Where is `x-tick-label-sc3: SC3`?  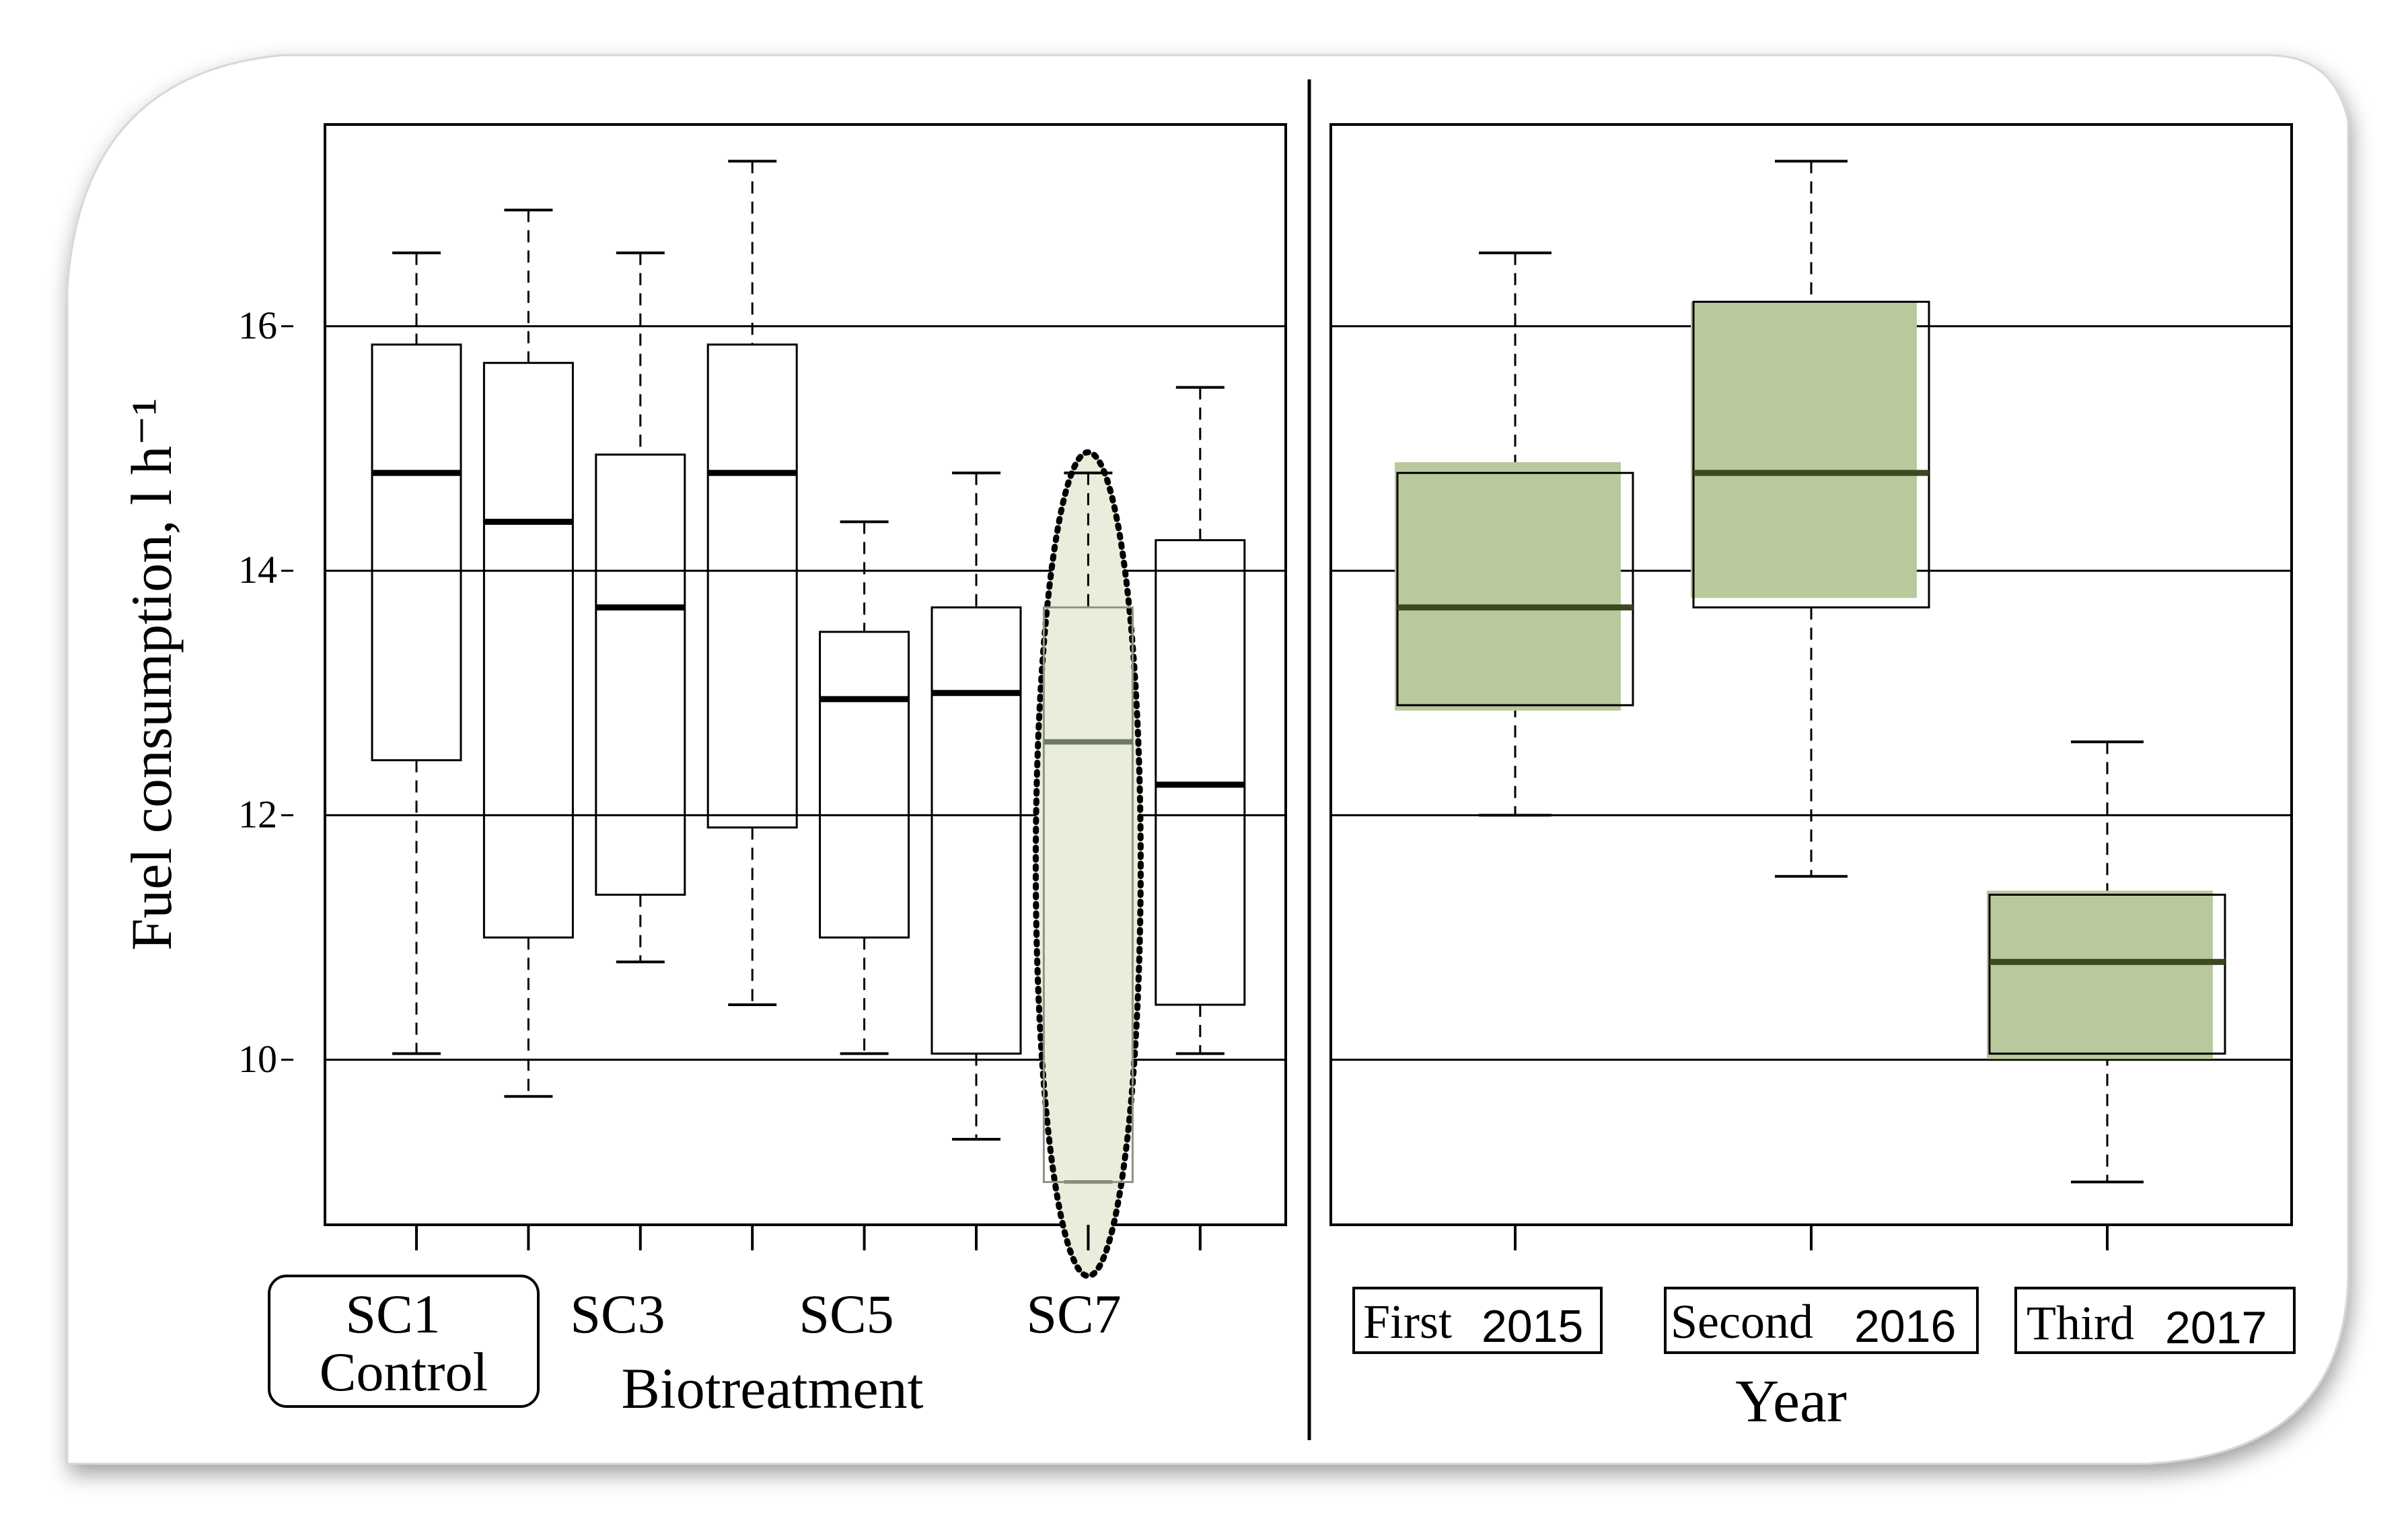 x-tick-label-sc3: SC3 is located at coordinates (617, 1314).